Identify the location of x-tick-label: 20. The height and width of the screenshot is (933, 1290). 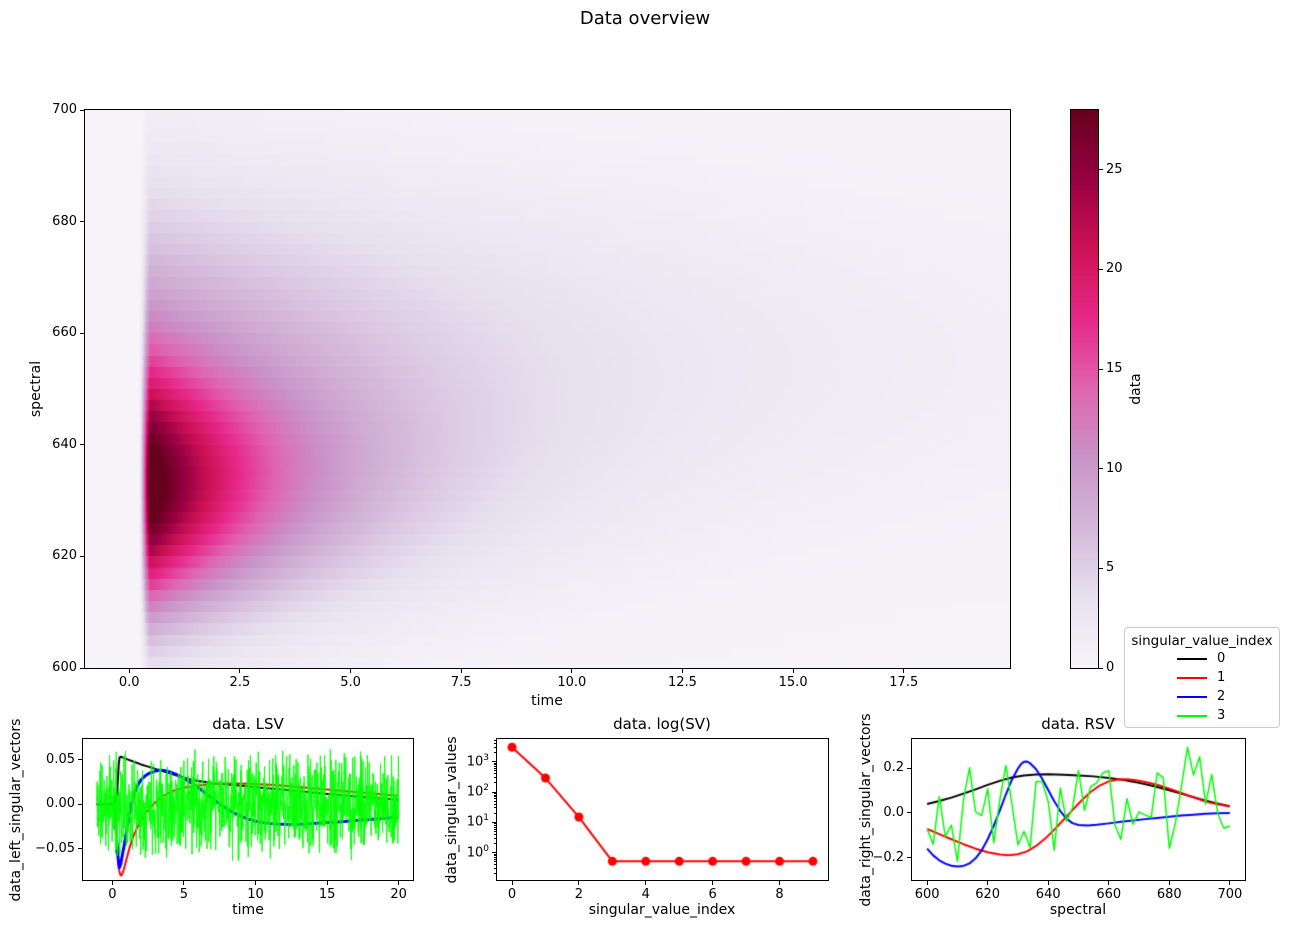
(398, 894).